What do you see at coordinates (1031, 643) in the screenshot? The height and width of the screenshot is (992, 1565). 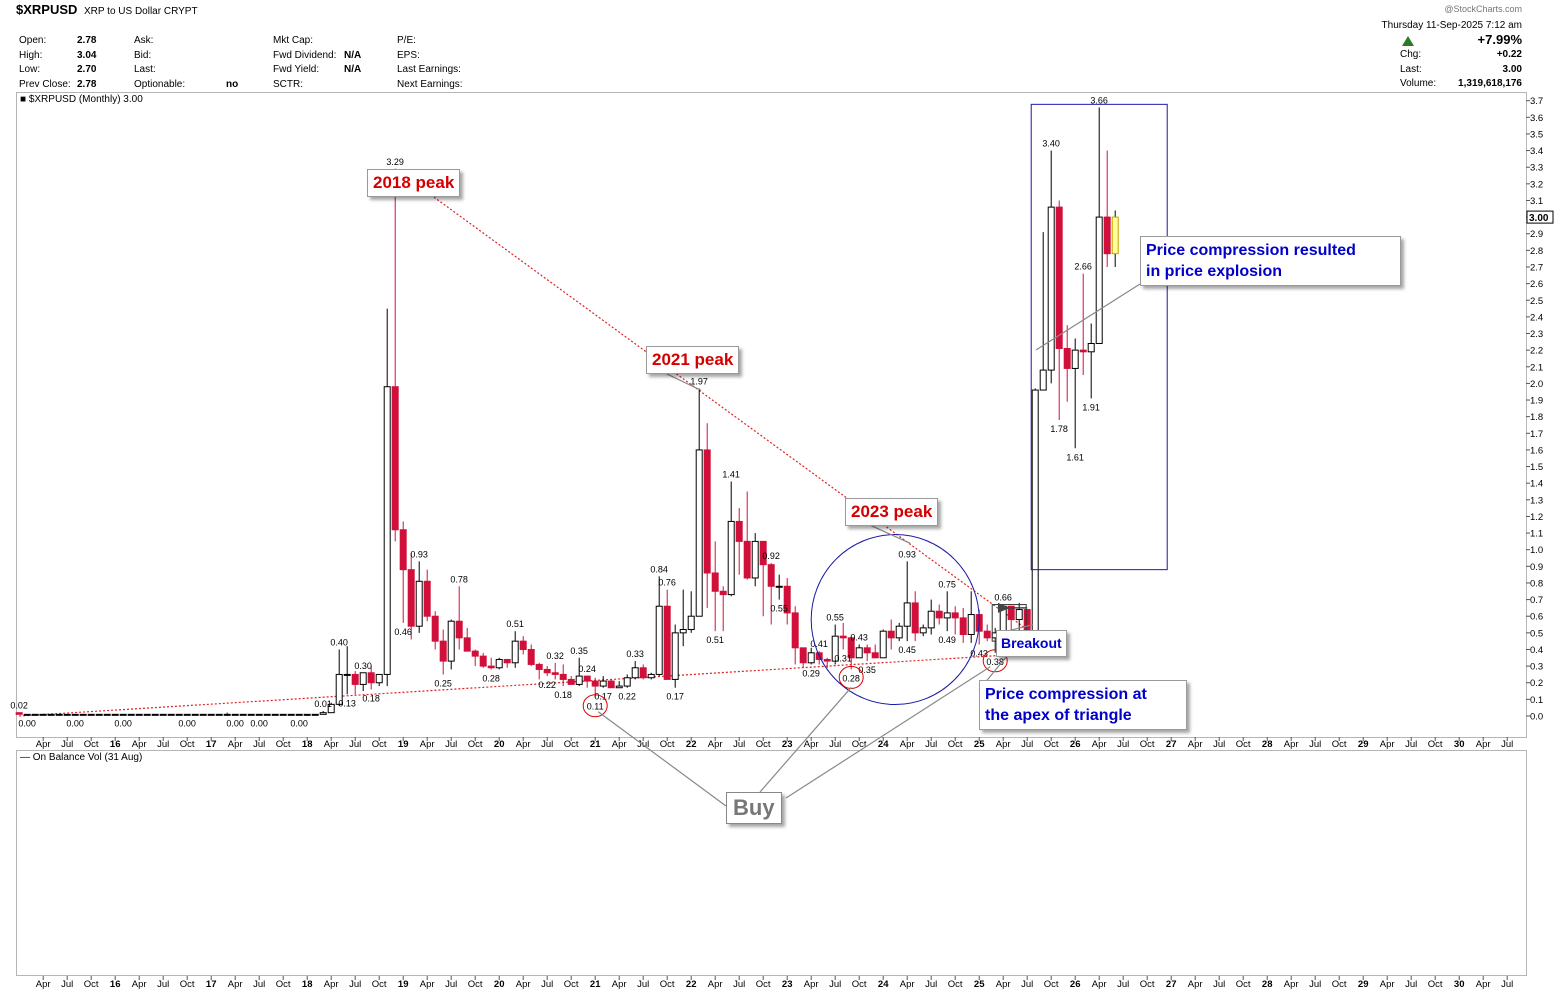 I see `callout-breakout: Breakout` at bounding box center [1031, 643].